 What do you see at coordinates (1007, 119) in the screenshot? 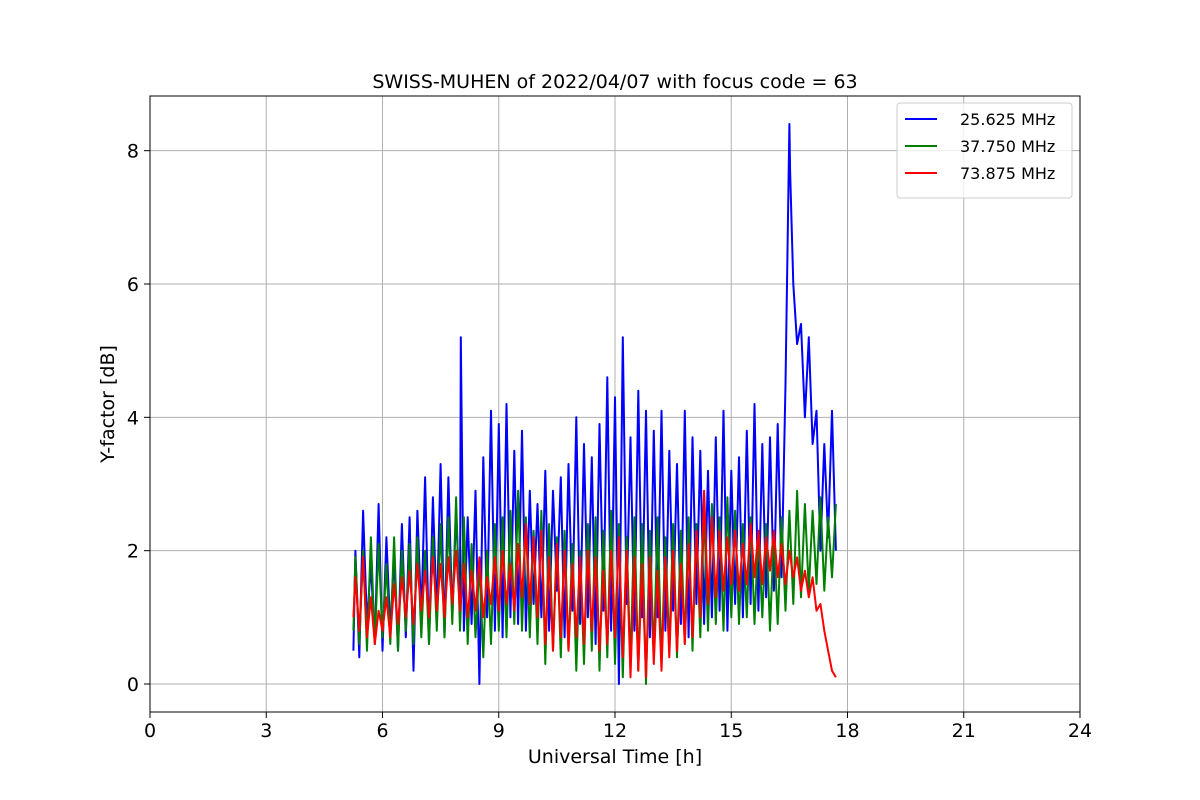
I see `legend-label-1: 25.625 MHz` at bounding box center [1007, 119].